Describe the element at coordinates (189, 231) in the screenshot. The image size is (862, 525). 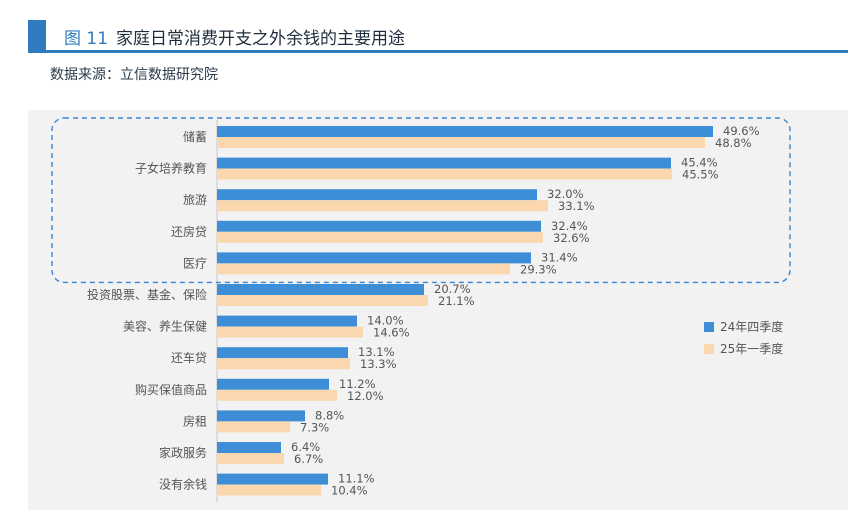
I see `category-label: 还房贷` at that location.